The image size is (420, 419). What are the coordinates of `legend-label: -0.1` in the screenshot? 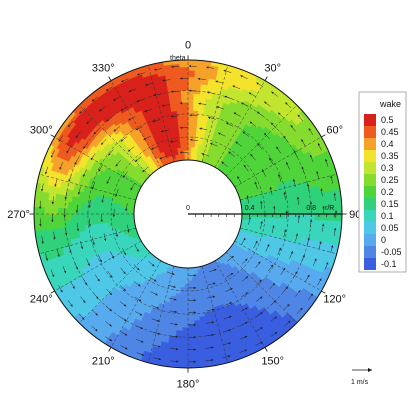 It's located at (389, 264).